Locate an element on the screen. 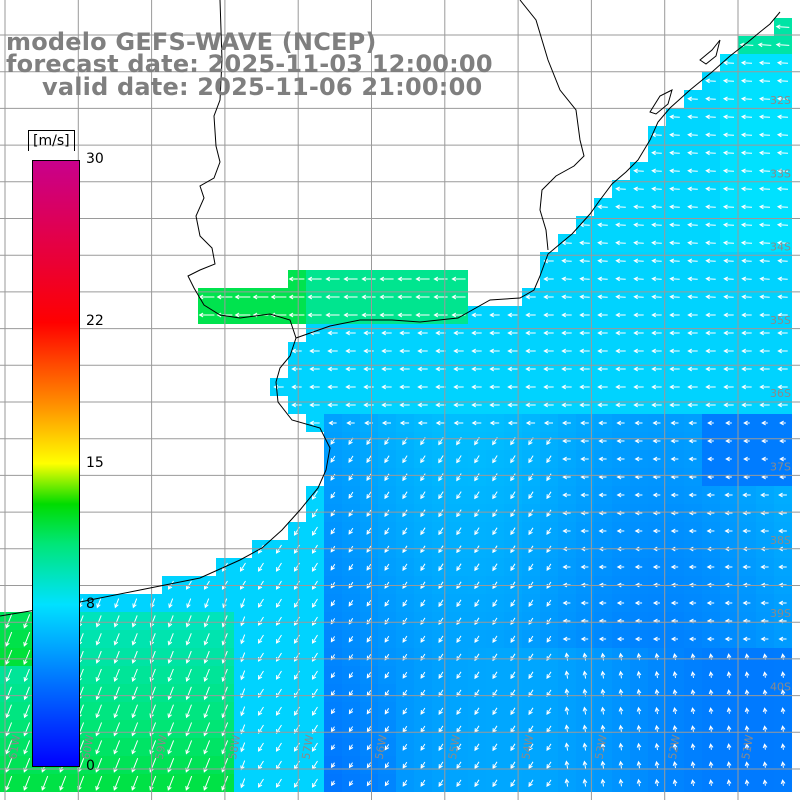 The image size is (800, 800). colorbar-tick-label: 22 is located at coordinates (95, 320).